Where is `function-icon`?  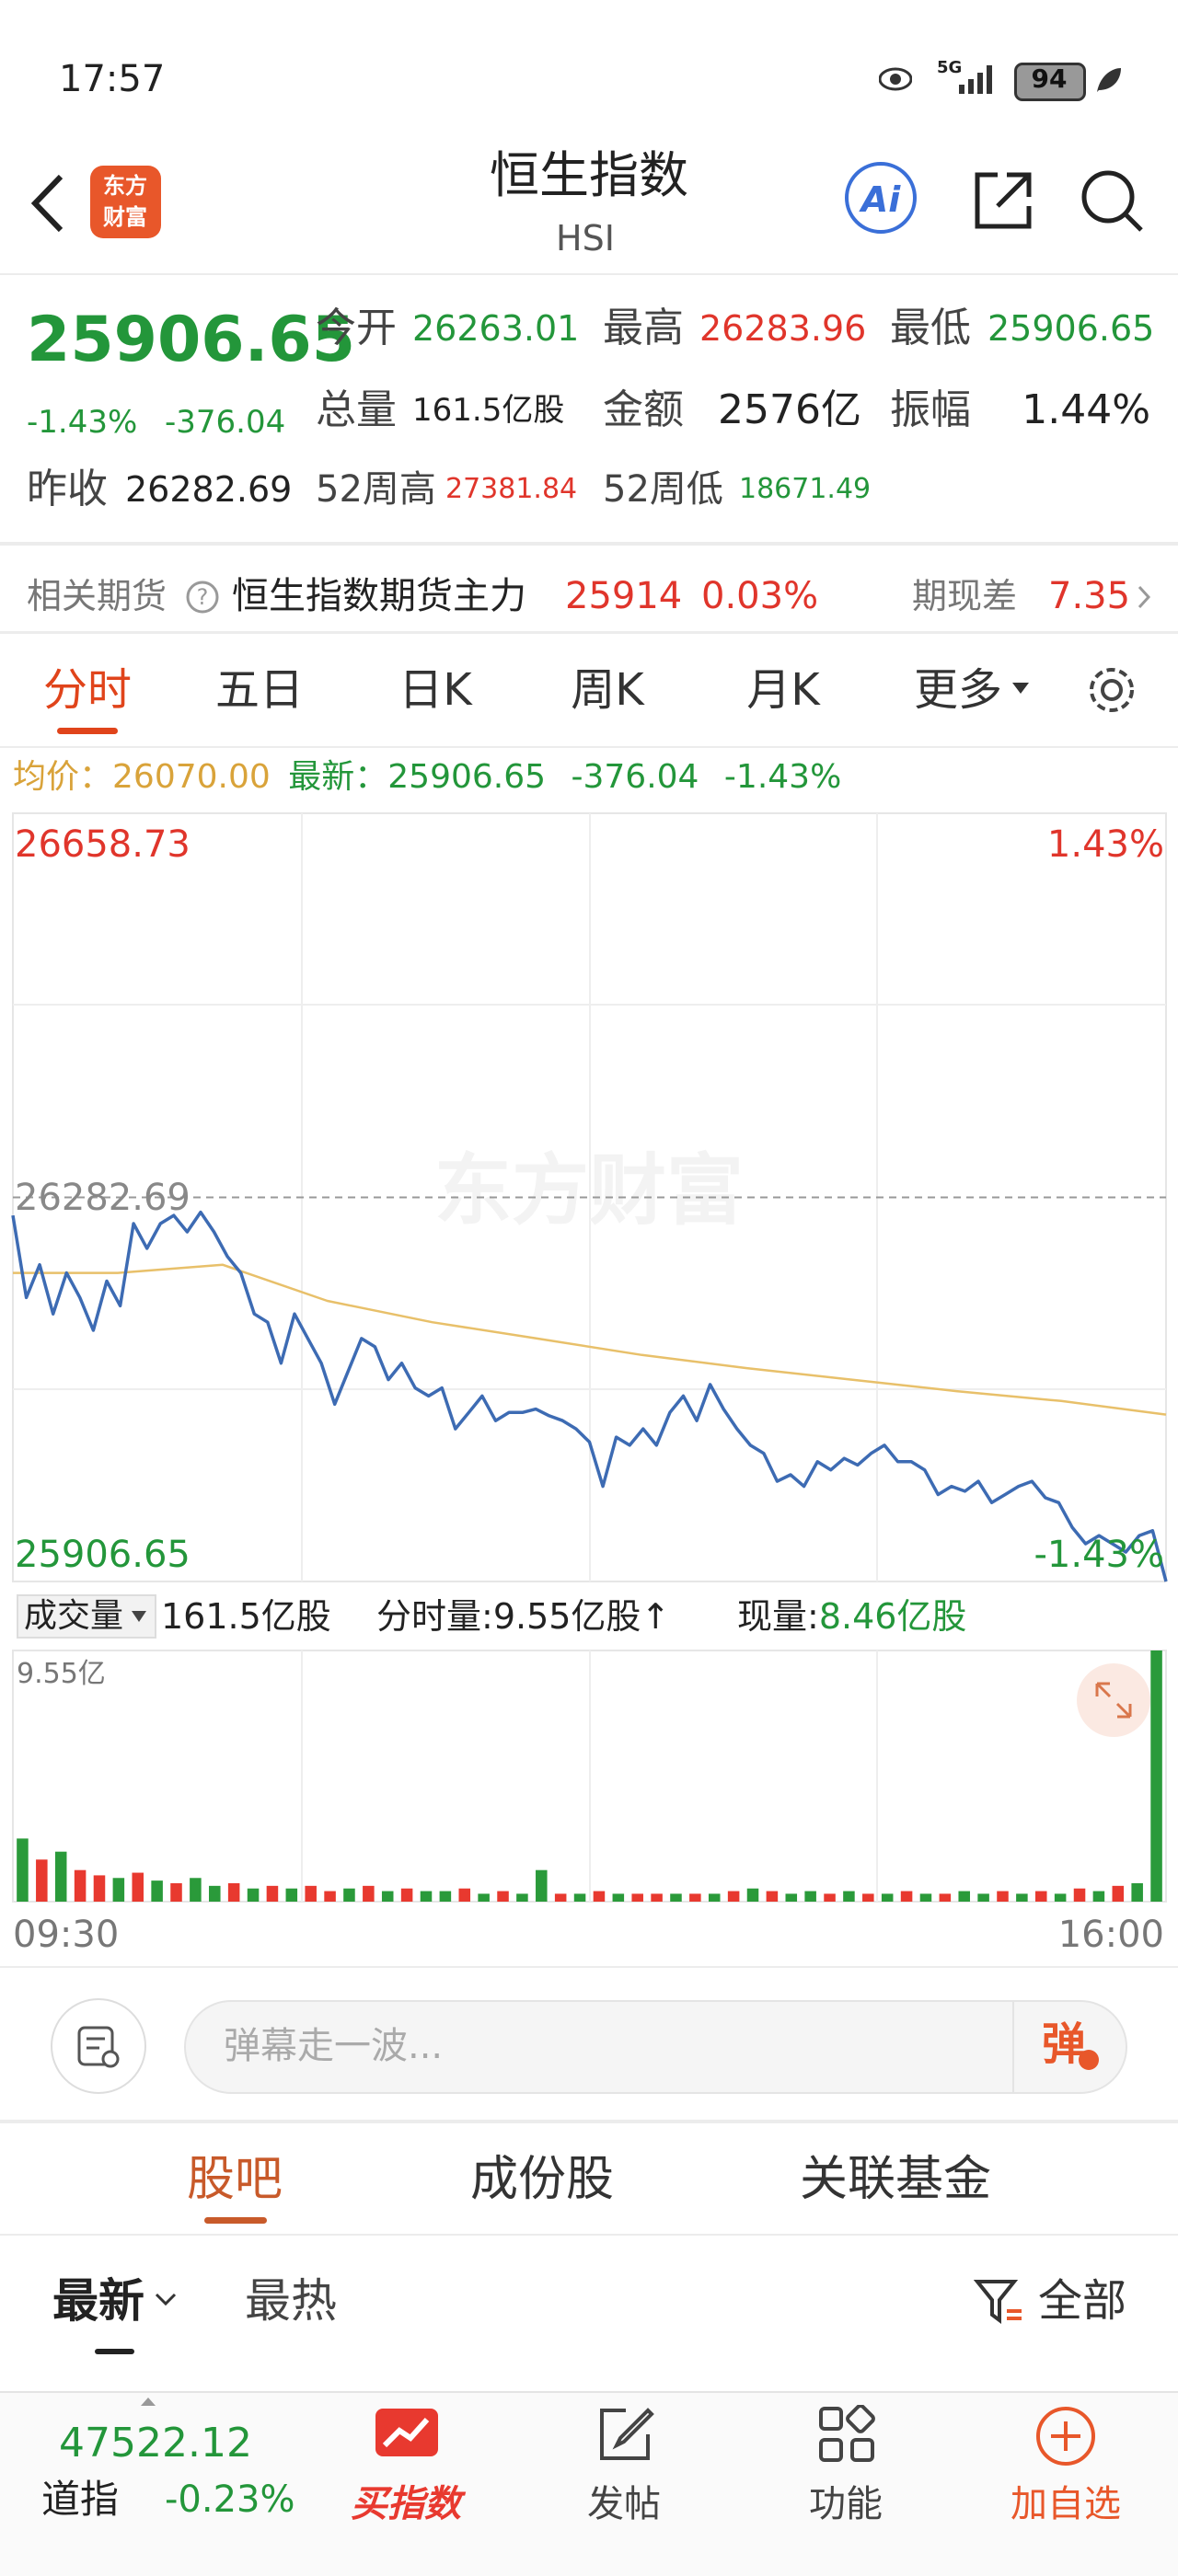 function-icon is located at coordinates (847, 2433).